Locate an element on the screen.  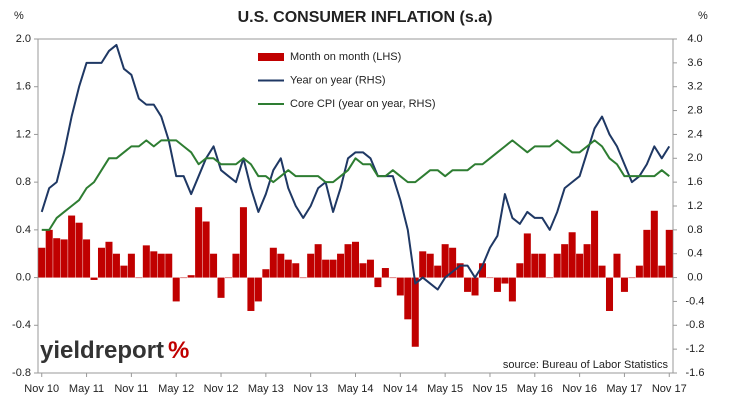
y2-tick-label: 3.2 is located at coordinates (694, 87).